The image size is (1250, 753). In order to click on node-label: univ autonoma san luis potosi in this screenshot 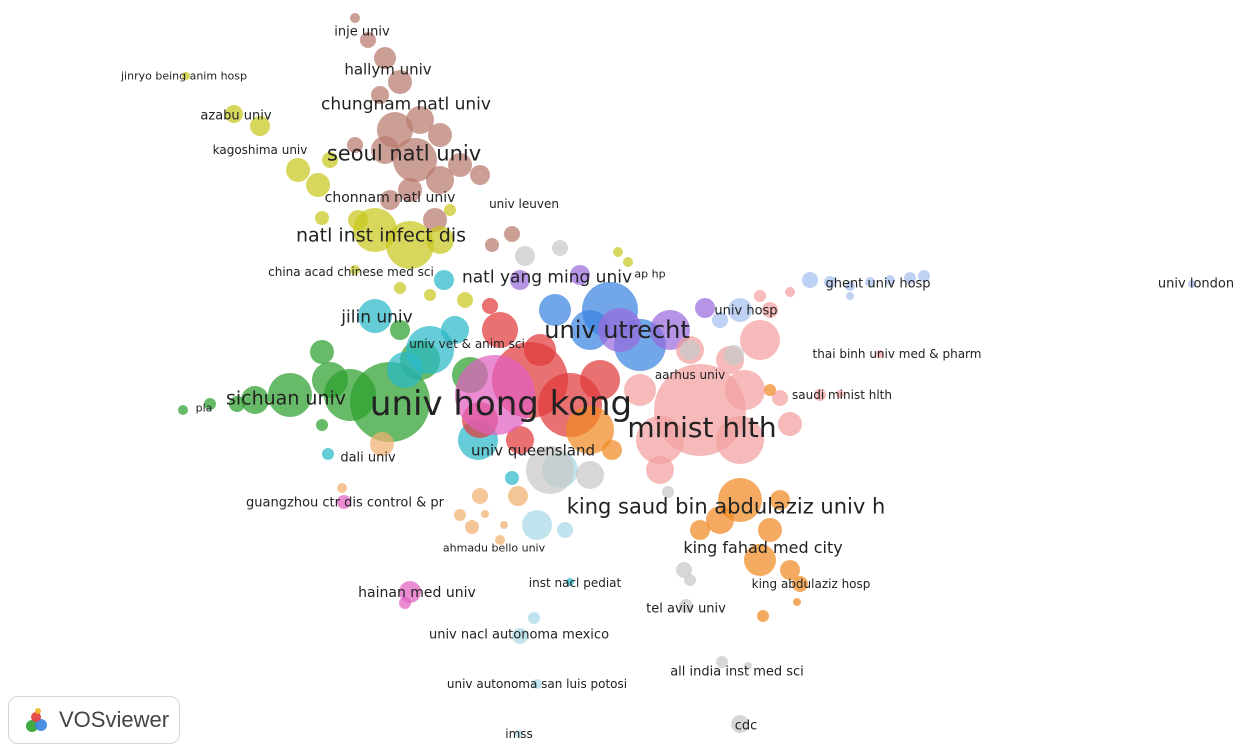, I will do `click(537, 684)`.